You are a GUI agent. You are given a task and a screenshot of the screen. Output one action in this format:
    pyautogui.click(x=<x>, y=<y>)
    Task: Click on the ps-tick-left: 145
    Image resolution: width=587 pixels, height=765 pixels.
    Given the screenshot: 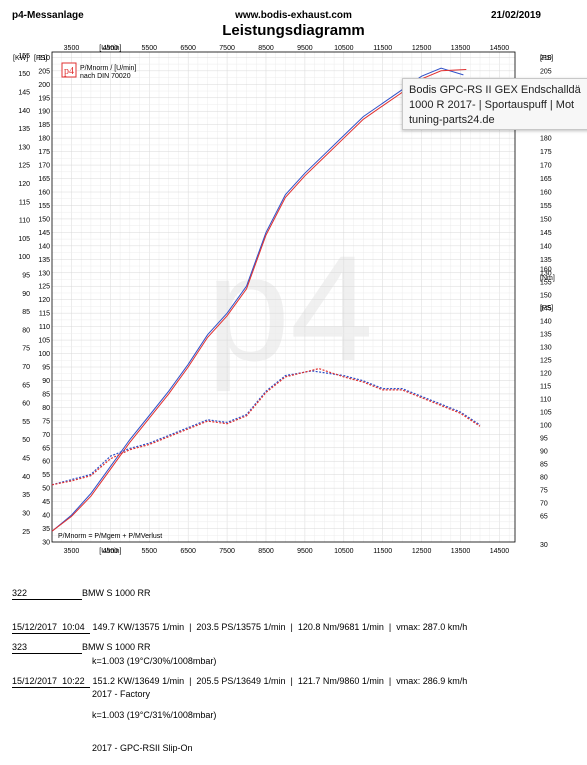 What is the action you would take?
    pyautogui.click(x=44, y=233)
    